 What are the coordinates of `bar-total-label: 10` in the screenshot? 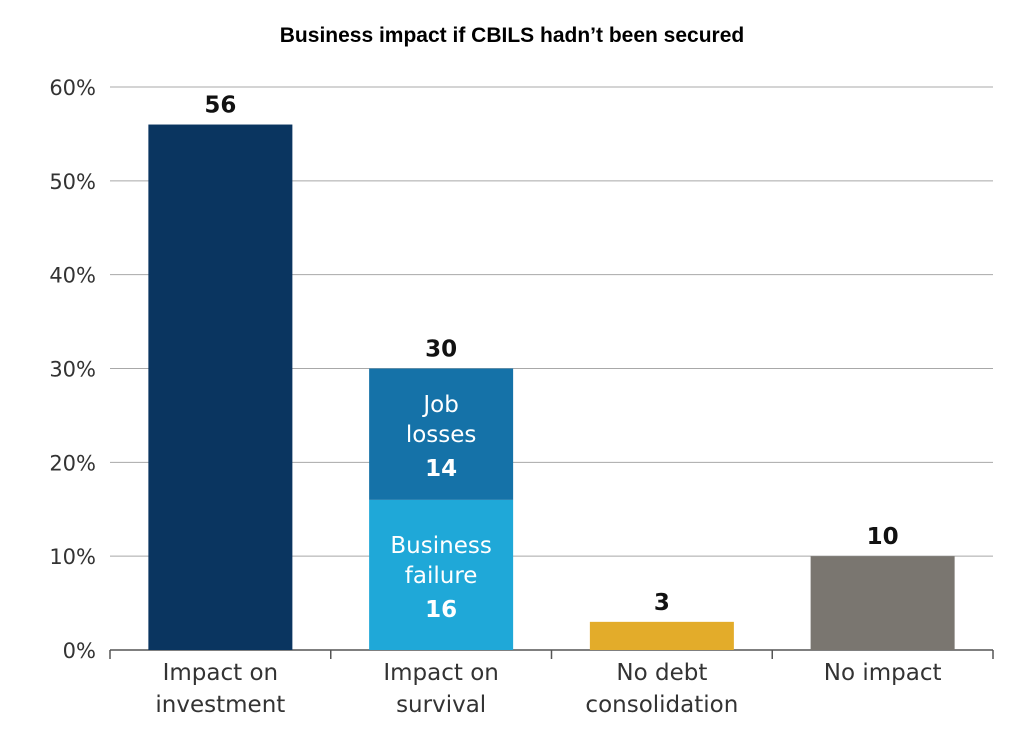 It's located at (883, 537).